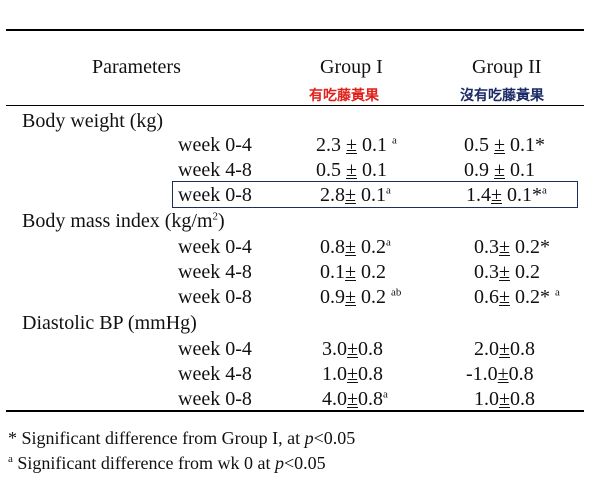 The image size is (600, 486). I want to click on section-title-body-weight: Body weight (kg), so click(93, 121).